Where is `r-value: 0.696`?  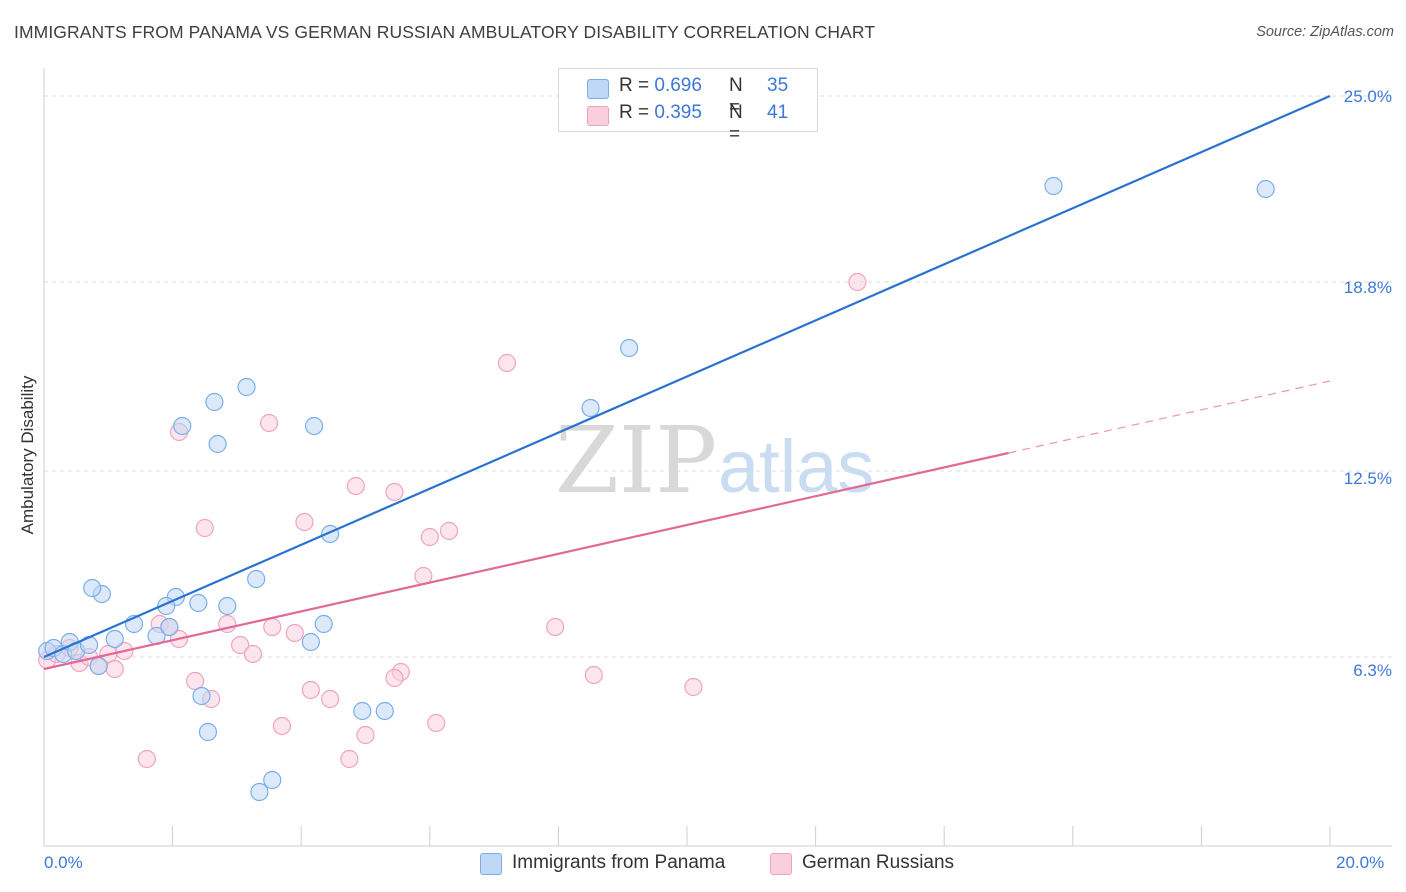
r-value: 0.696 is located at coordinates (678, 85).